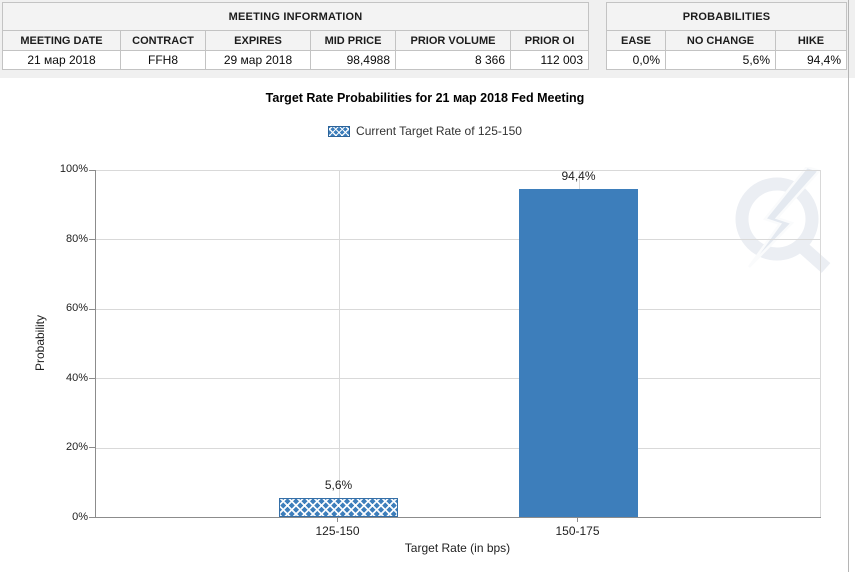  I want to click on ease-value: 0,0%, so click(636, 60).